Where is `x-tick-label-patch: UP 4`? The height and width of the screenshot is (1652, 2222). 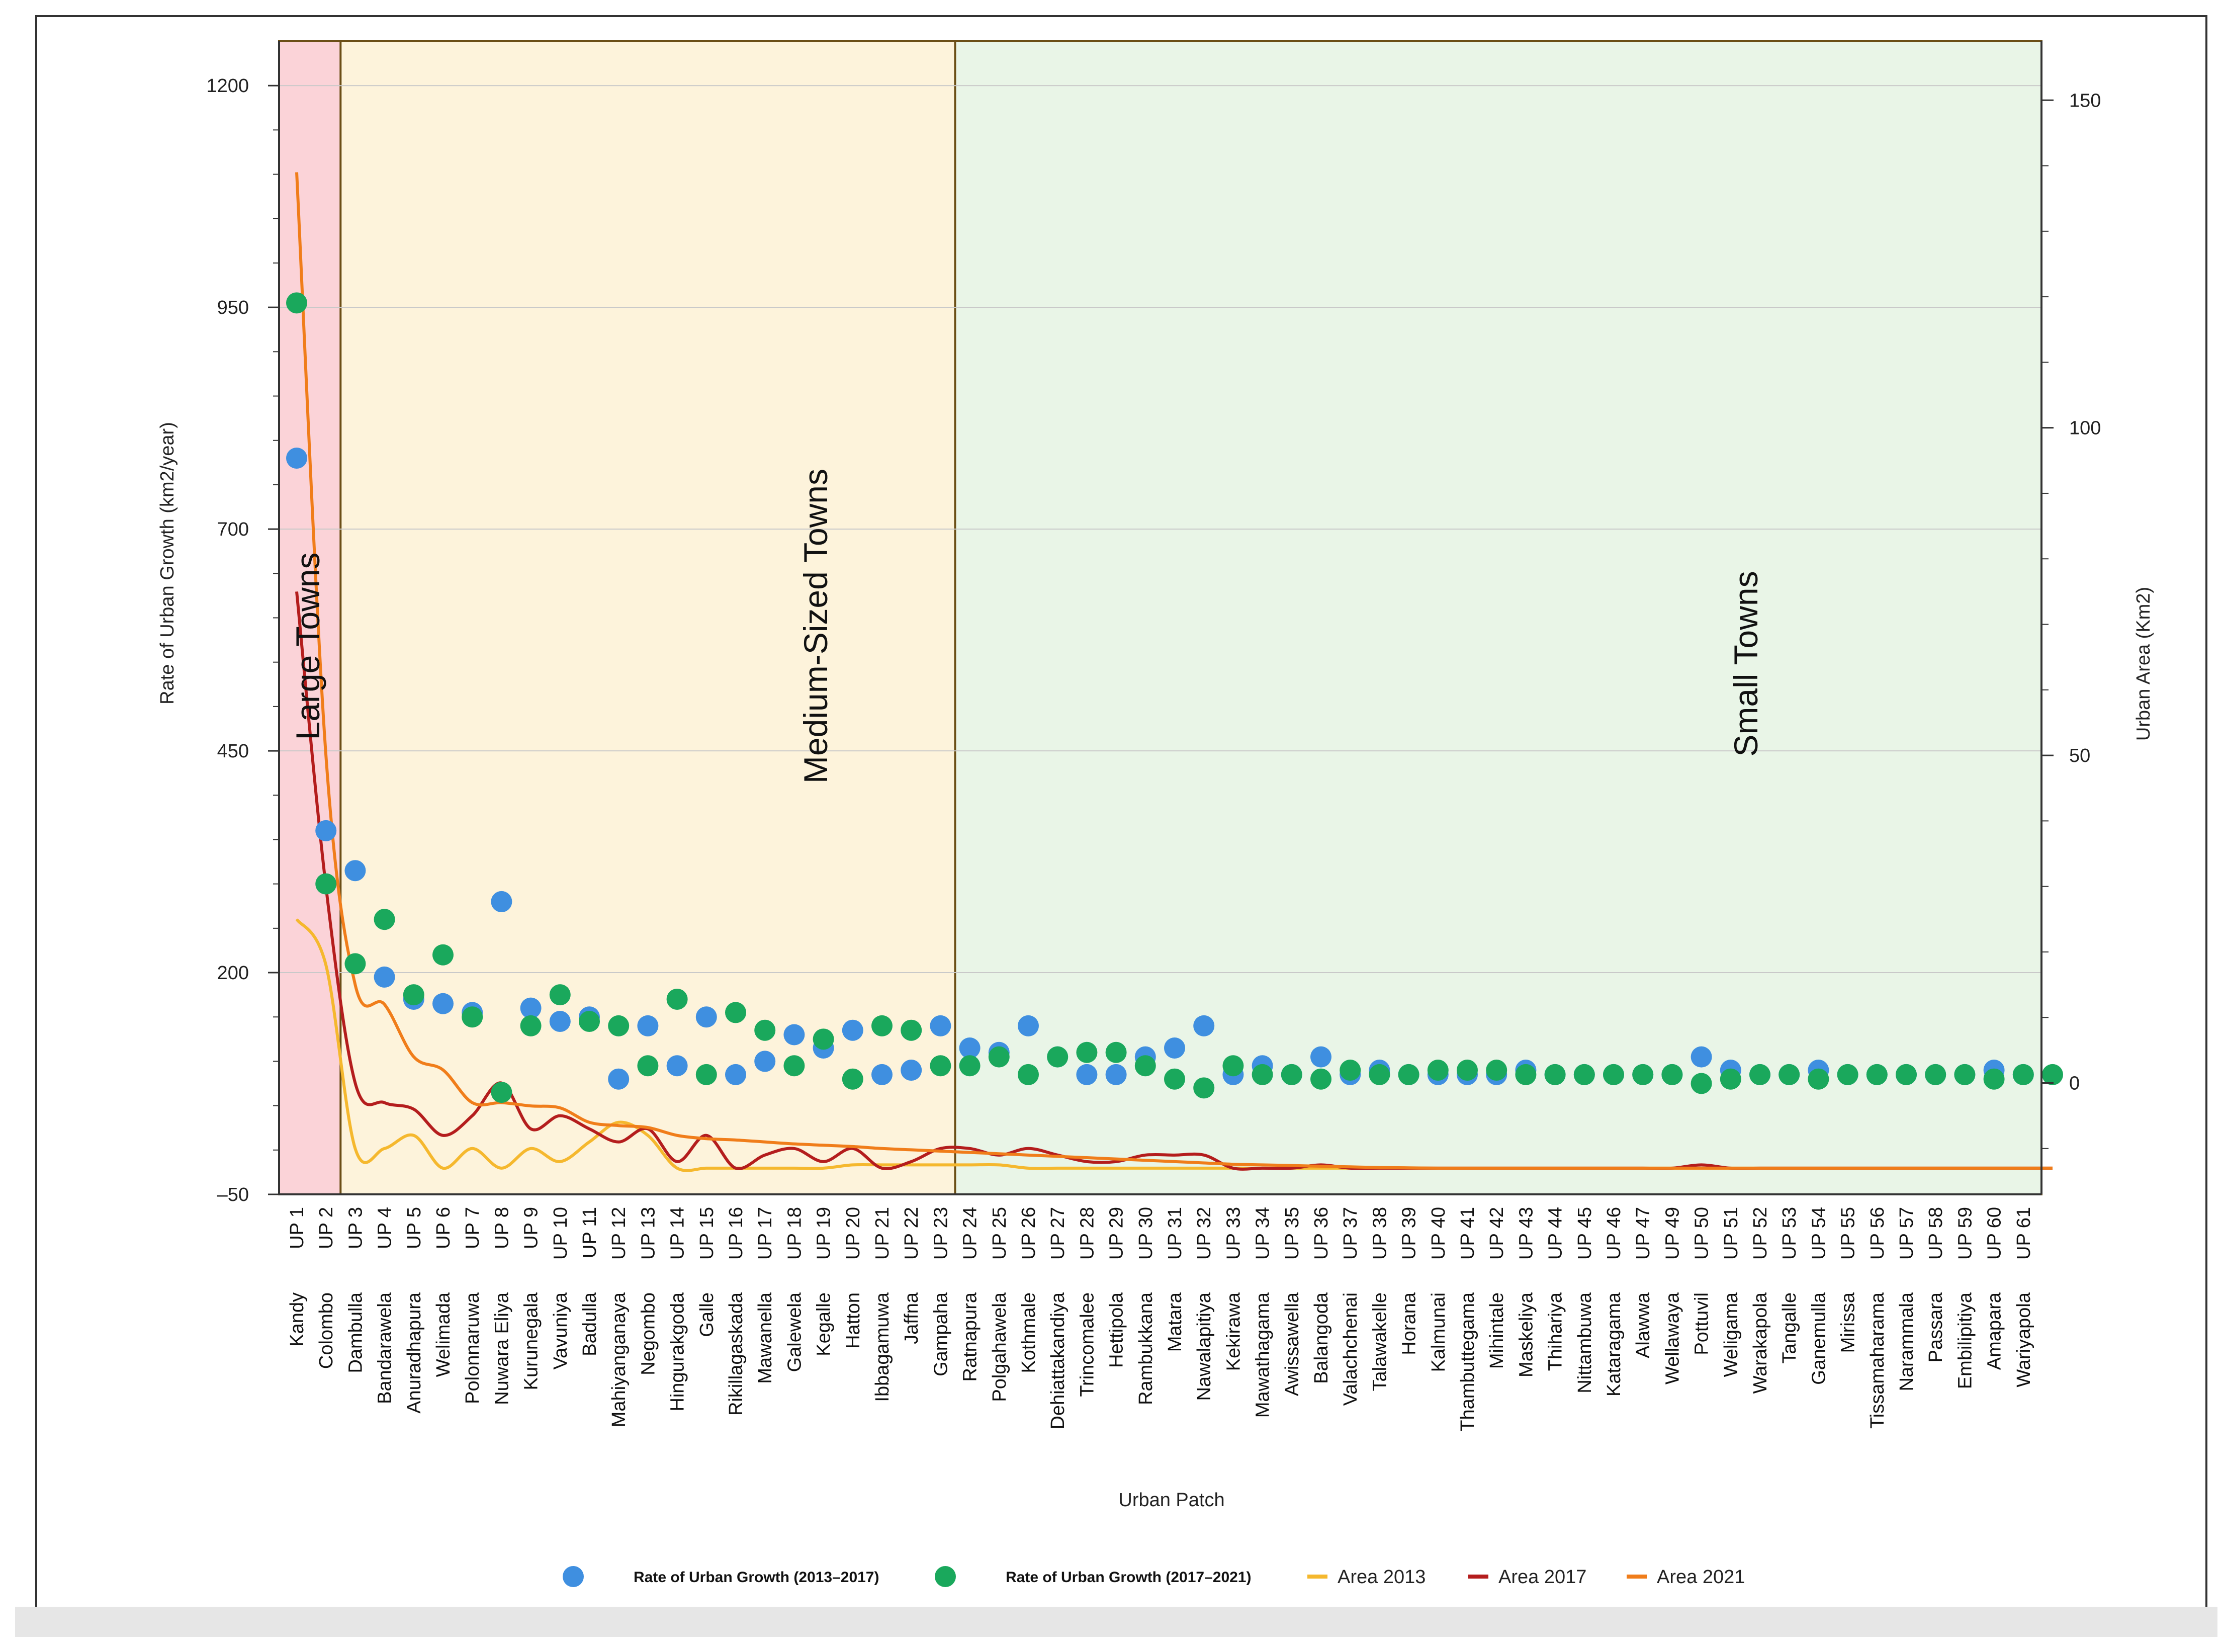
x-tick-label-patch: UP 4 is located at coordinates (385, 1228).